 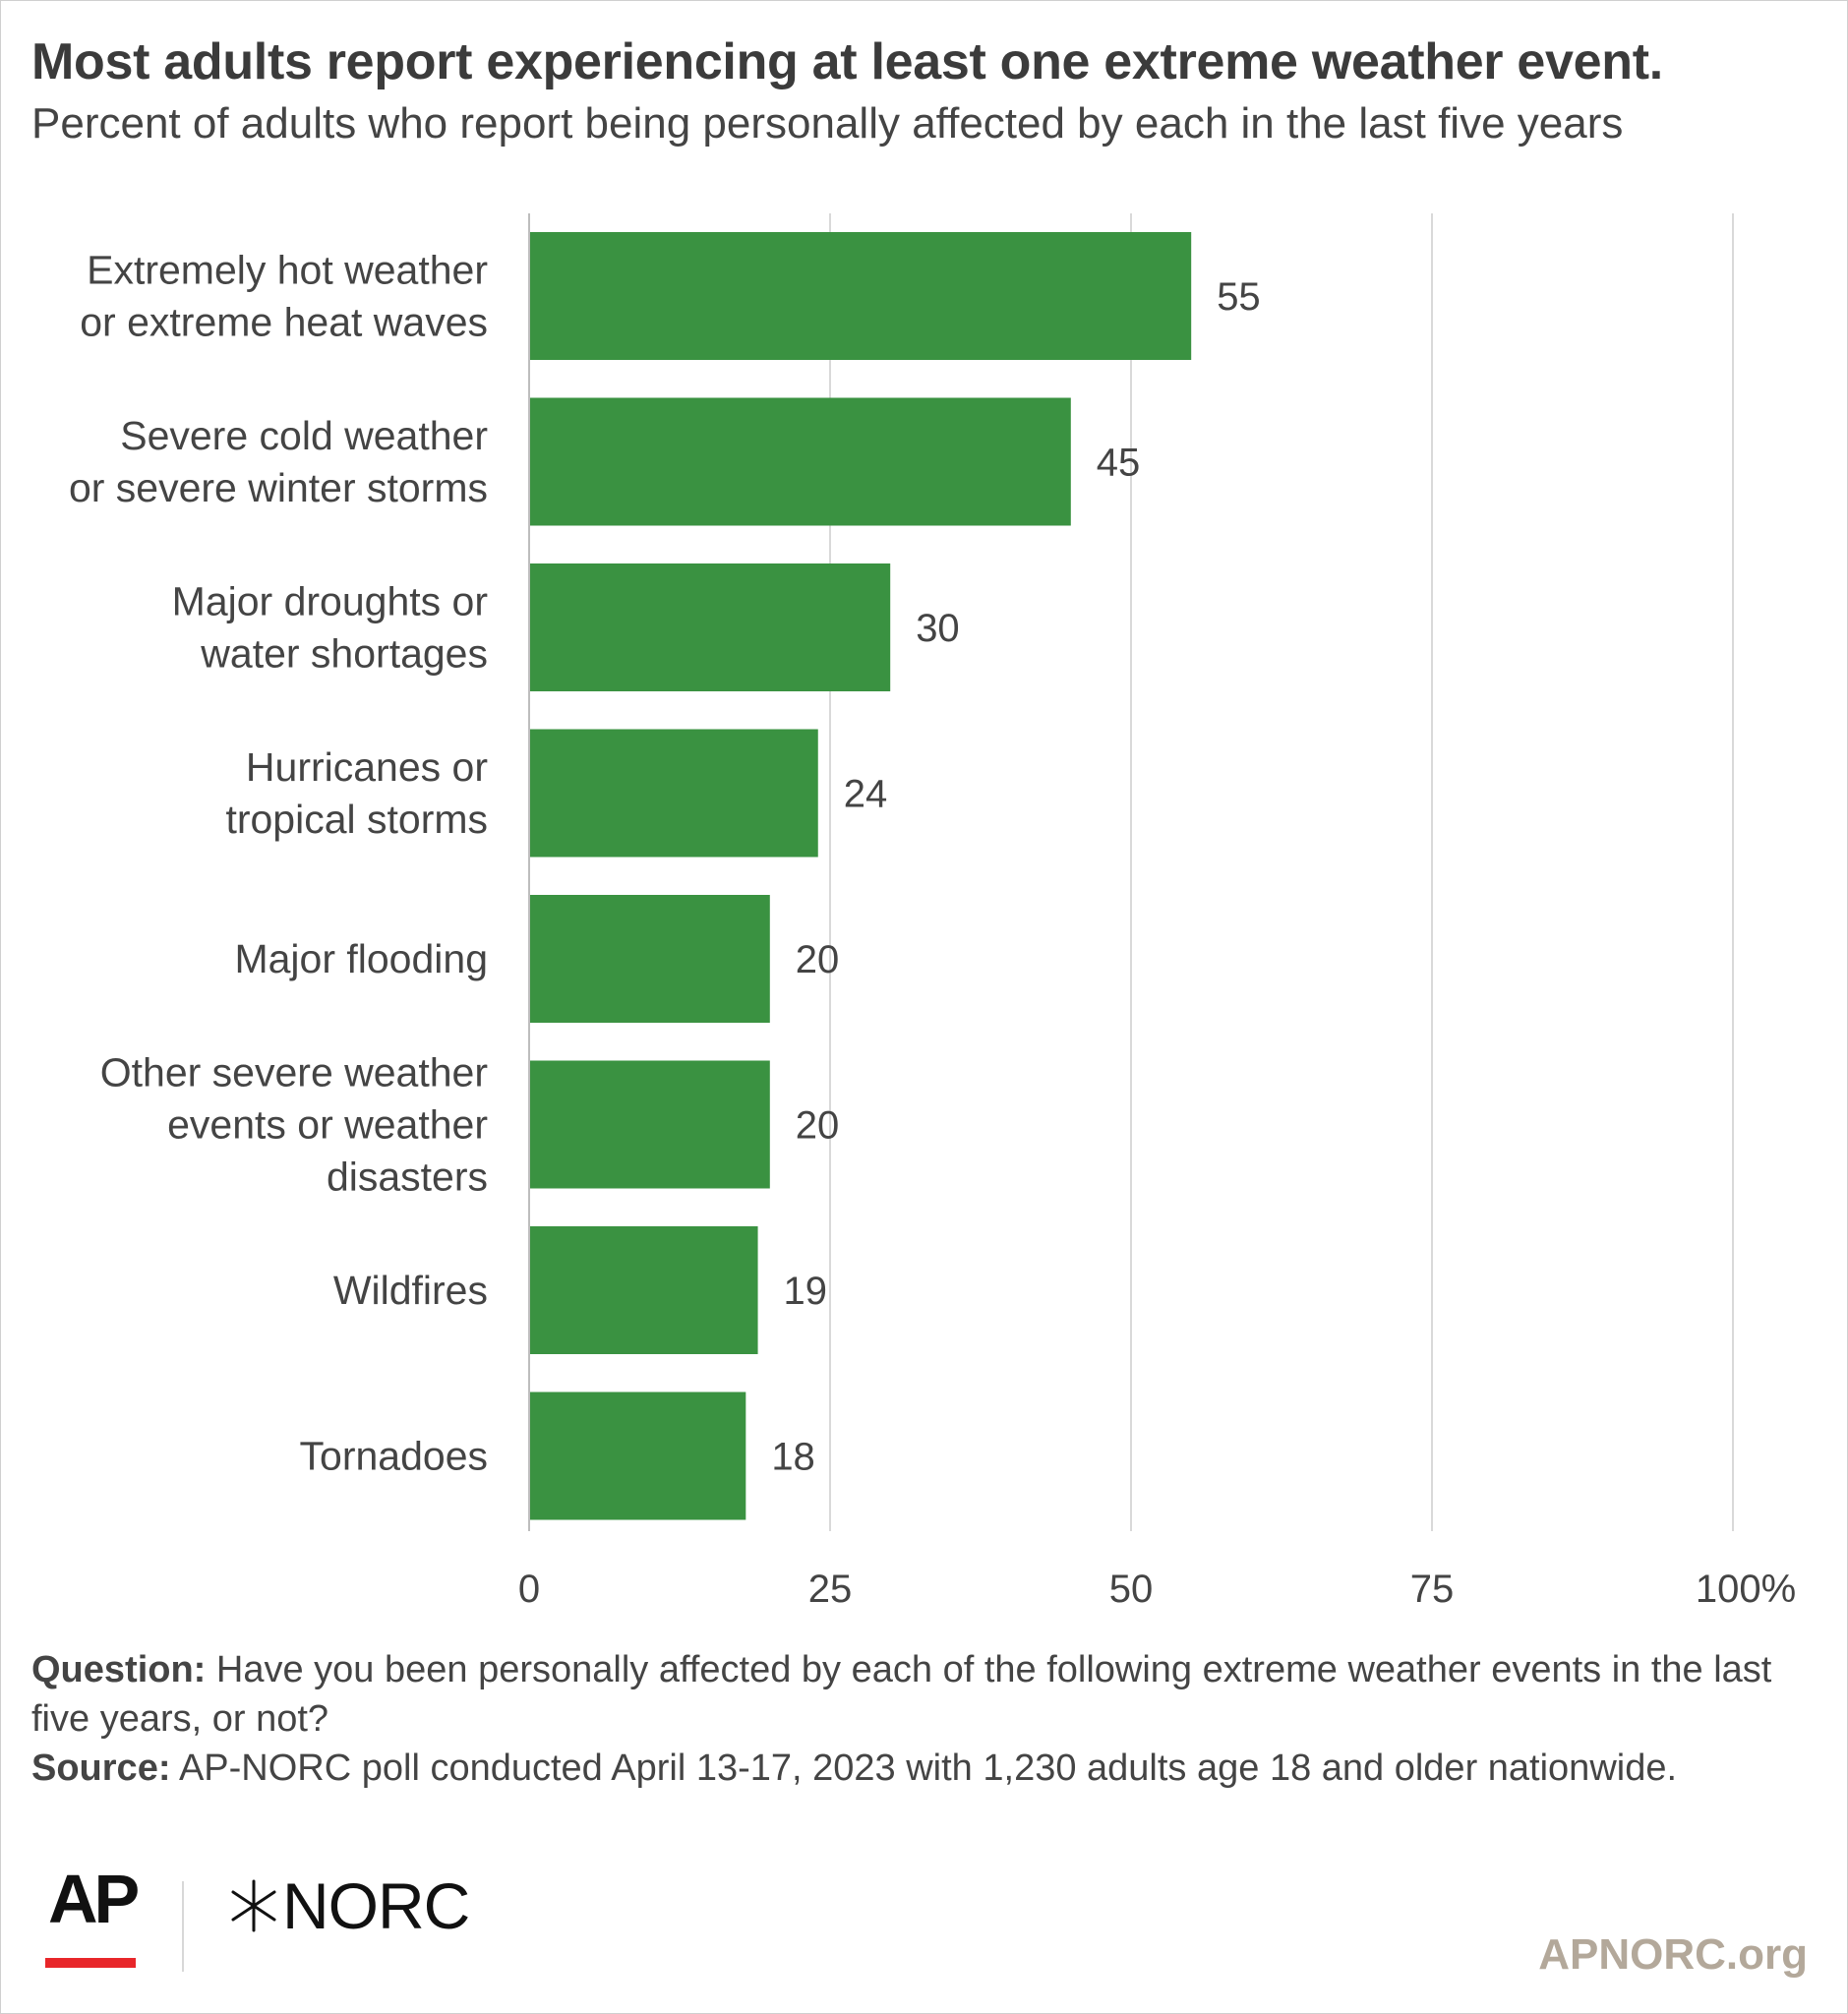 I want to click on category-label: Hurricanes or, so click(x=367, y=767).